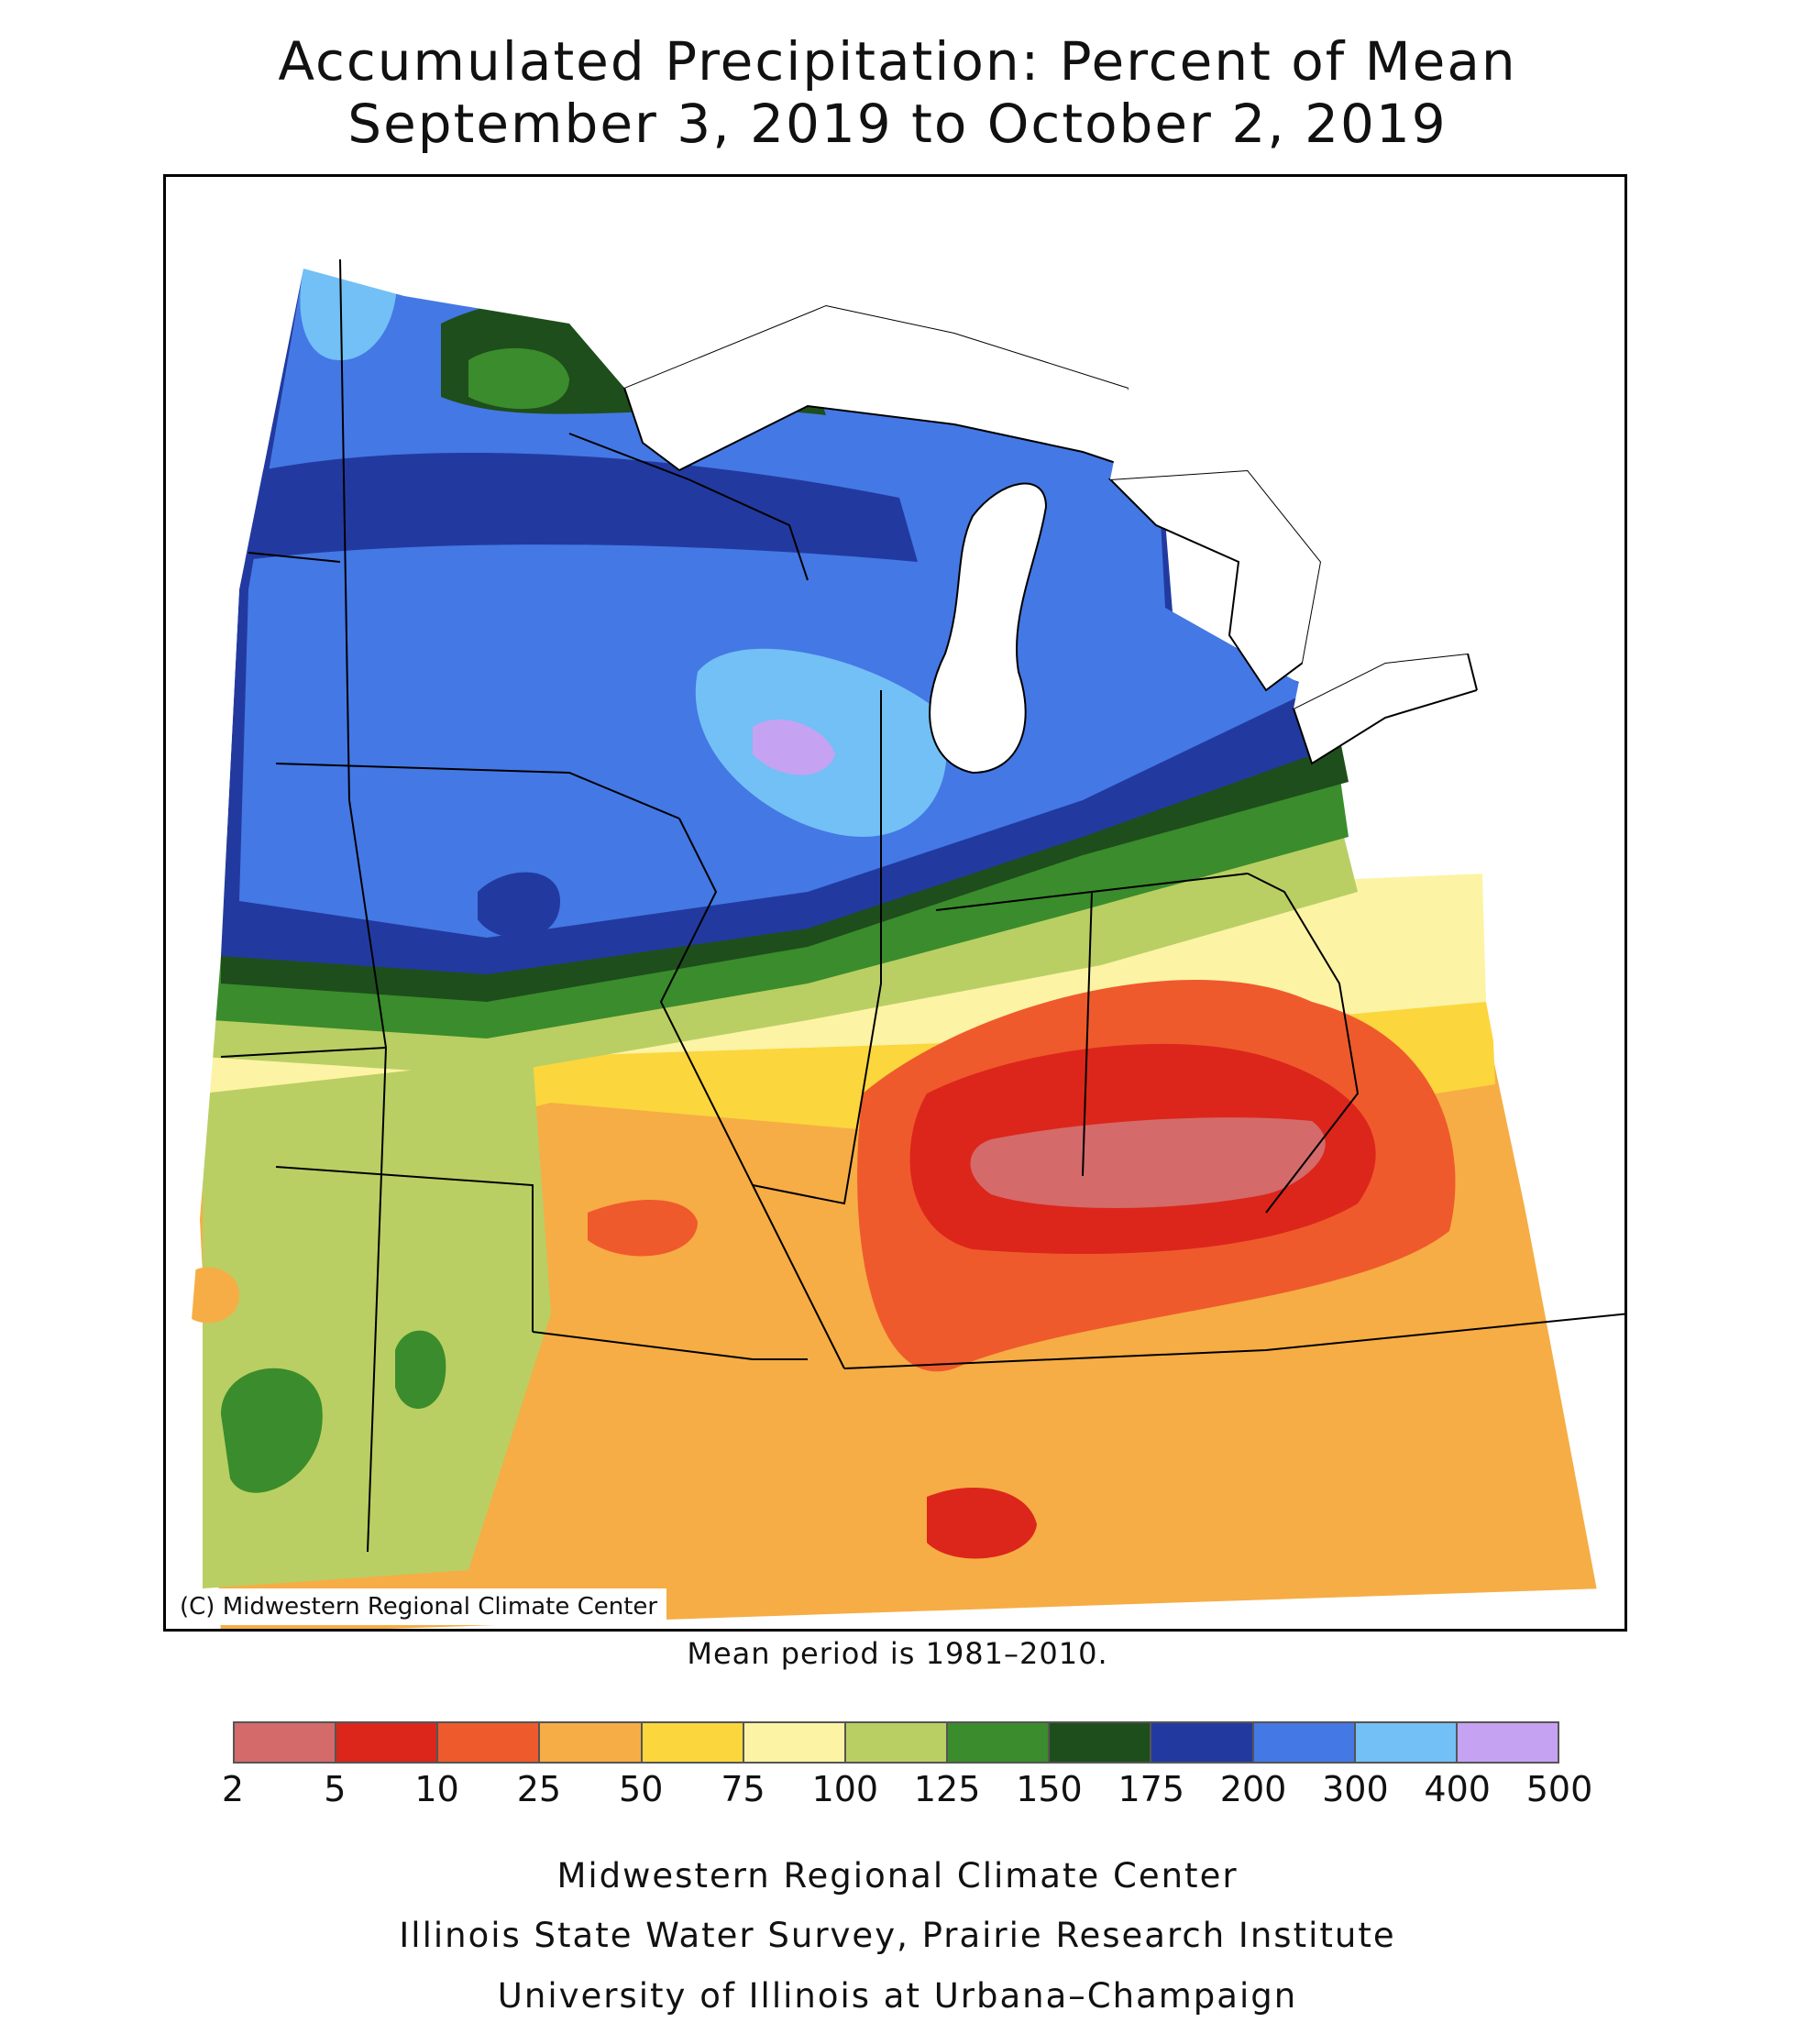 The image size is (1795, 2044). Describe the element at coordinates (897, 1654) in the screenshot. I see `mean-period-note: Mean period is 1981–2010.` at that location.